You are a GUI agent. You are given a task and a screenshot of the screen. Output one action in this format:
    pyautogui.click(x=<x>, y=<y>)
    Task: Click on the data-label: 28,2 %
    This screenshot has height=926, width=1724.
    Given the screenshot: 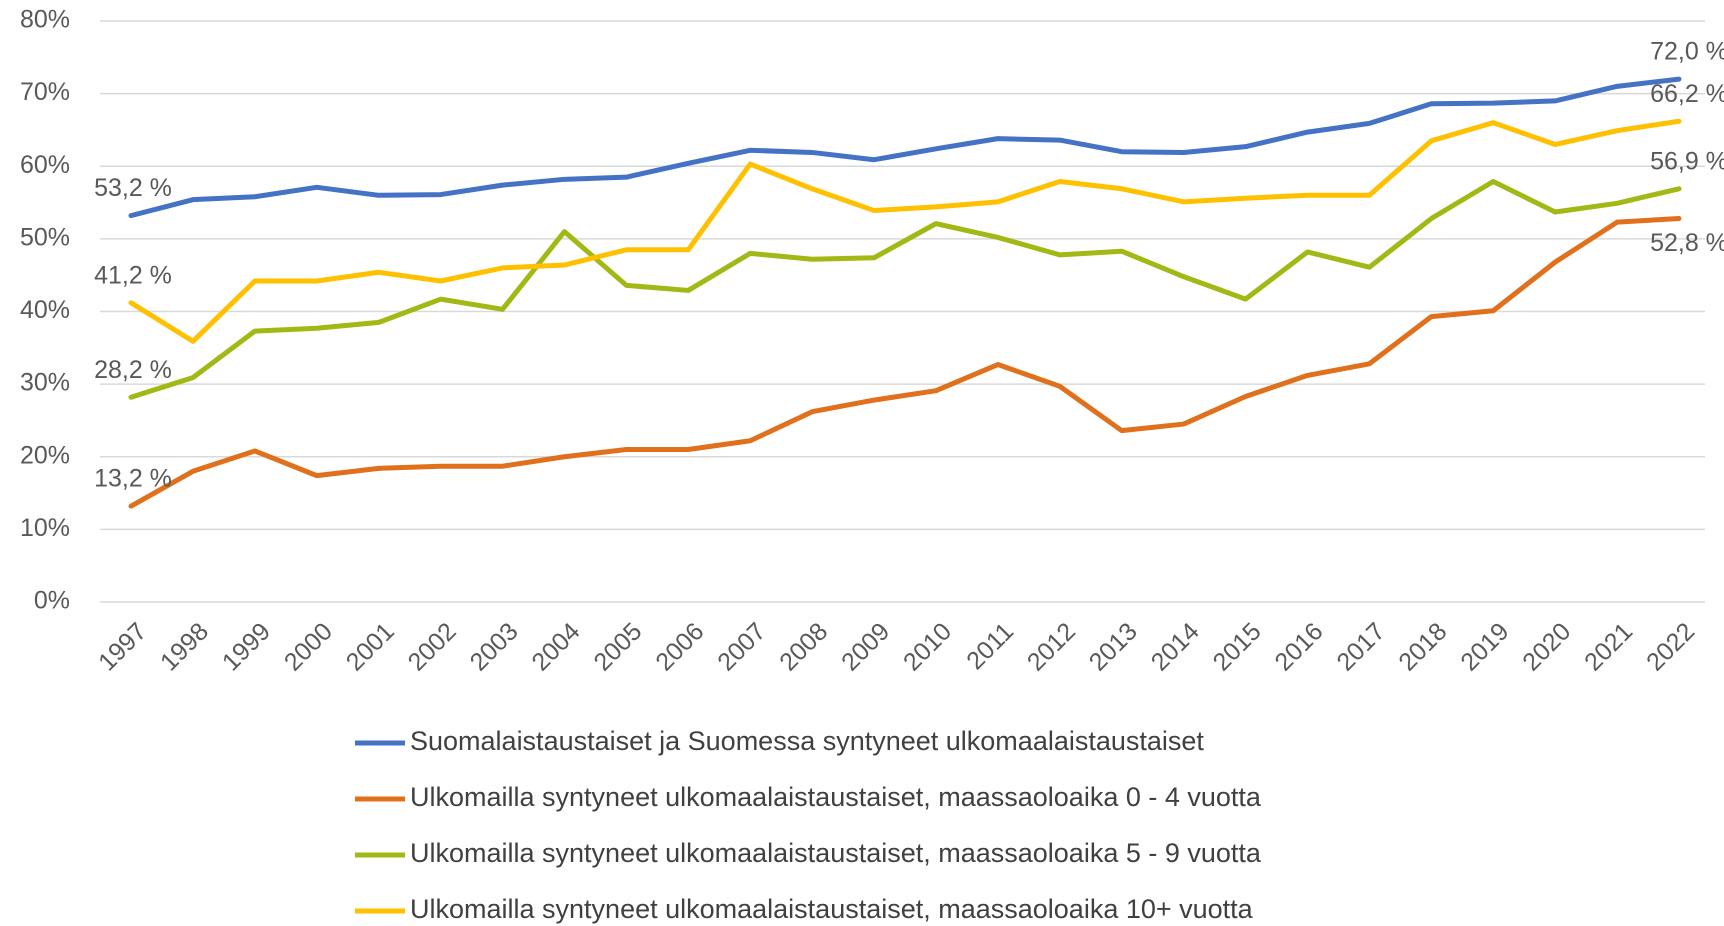 What is the action you would take?
    pyautogui.click(x=133, y=370)
    